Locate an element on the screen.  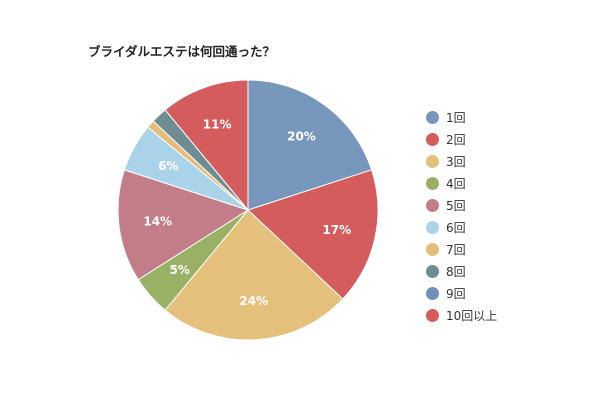
chart-legend: 1回 2回 3回 4回 5回 6回 7回 8回 9回 10回以上 is located at coordinates (461, 216).